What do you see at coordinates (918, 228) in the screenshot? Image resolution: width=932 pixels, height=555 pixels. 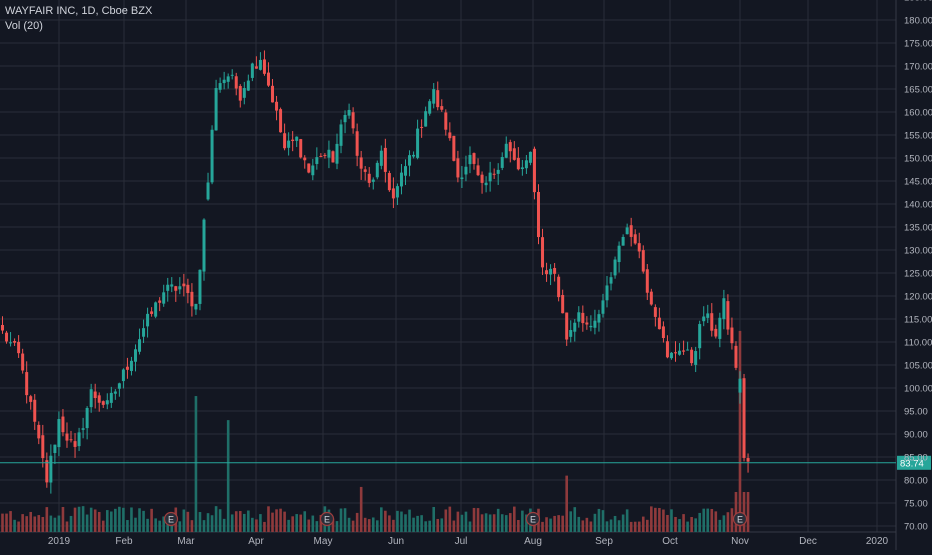 I see `price-tick-label: 135.00` at bounding box center [918, 228].